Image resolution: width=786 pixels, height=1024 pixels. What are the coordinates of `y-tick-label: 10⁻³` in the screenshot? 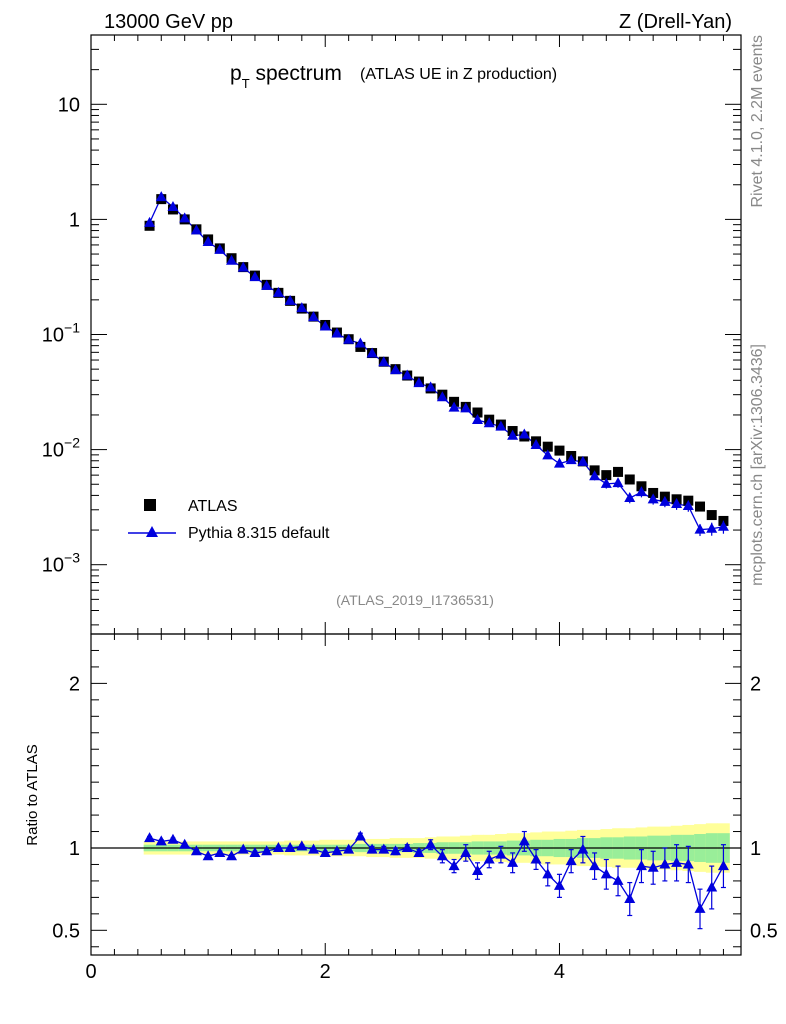 It's located at (61, 563).